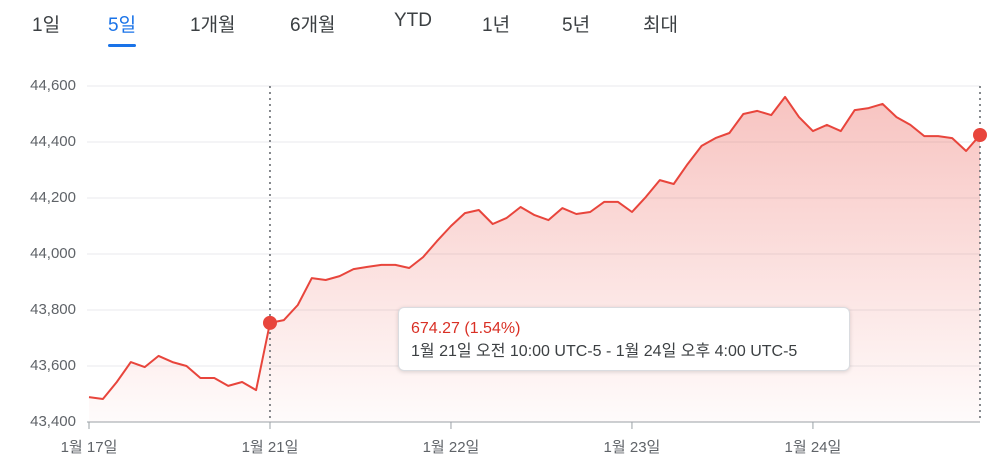  I want to click on x-tick-label: 1월 24일, so click(813, 447).